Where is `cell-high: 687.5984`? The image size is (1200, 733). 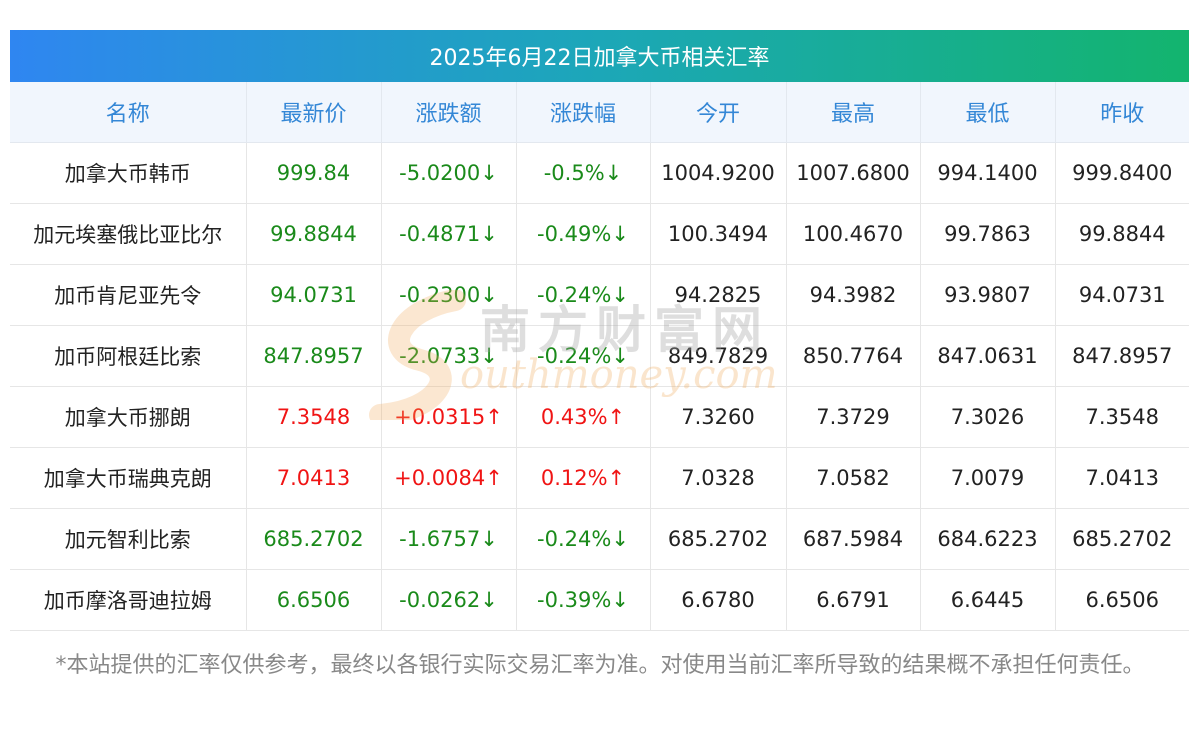
cell-high: 687.5984 is located at coordinates (853, 539).